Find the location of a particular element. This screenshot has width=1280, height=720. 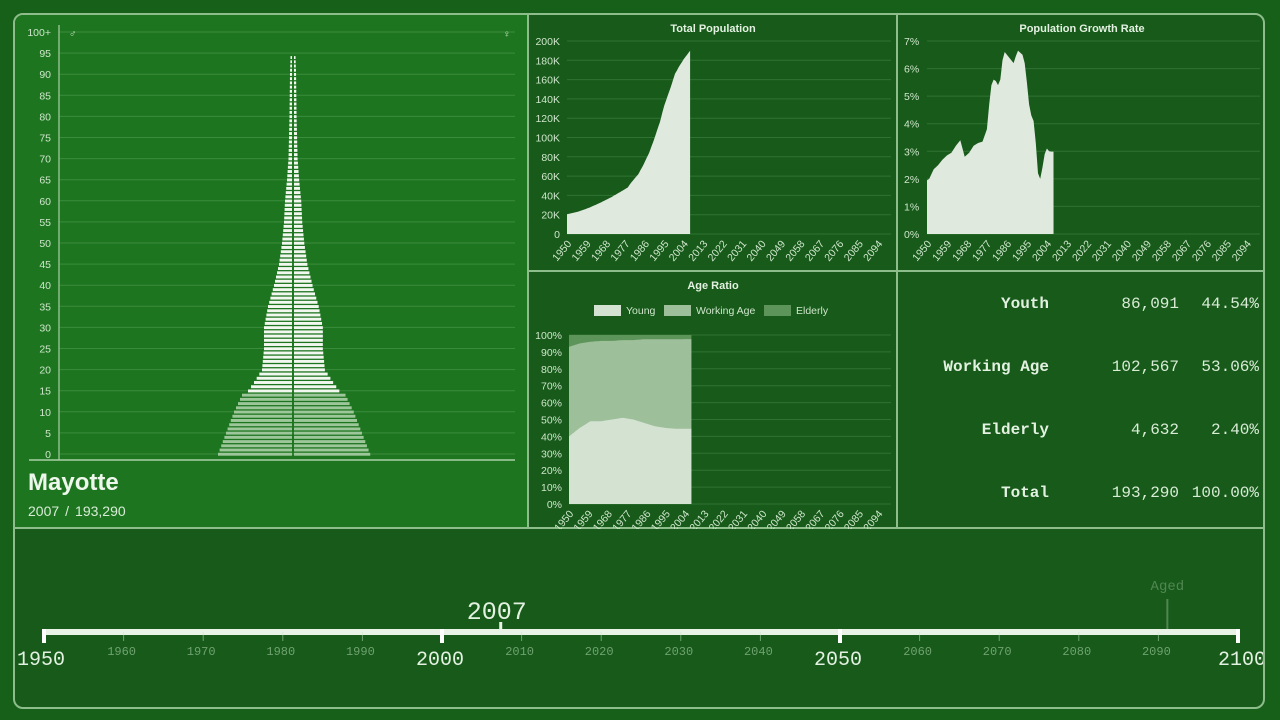

y-tick-label: 5% is located at coordinates (911, 97).